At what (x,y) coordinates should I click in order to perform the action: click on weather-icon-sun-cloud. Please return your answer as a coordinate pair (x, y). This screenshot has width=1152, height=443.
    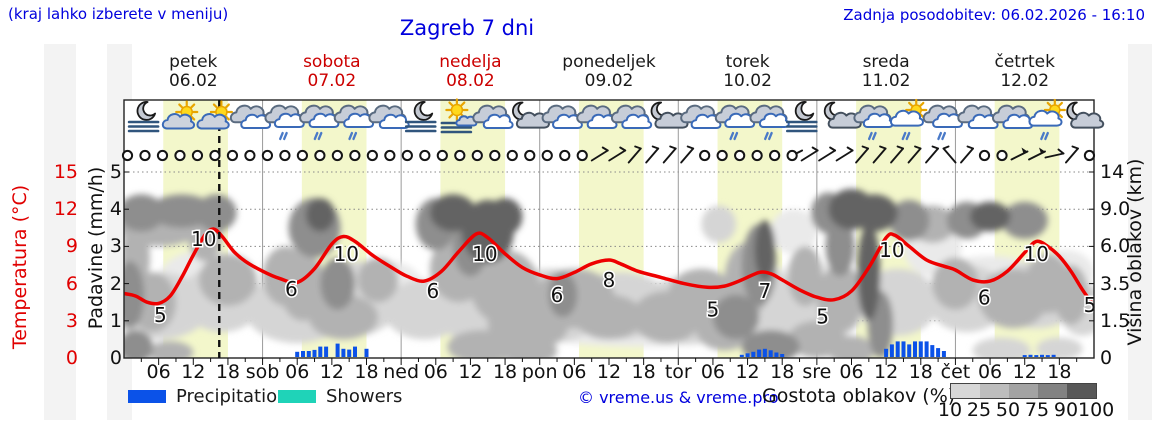
    Looking at the image, I should click on (180, 115).